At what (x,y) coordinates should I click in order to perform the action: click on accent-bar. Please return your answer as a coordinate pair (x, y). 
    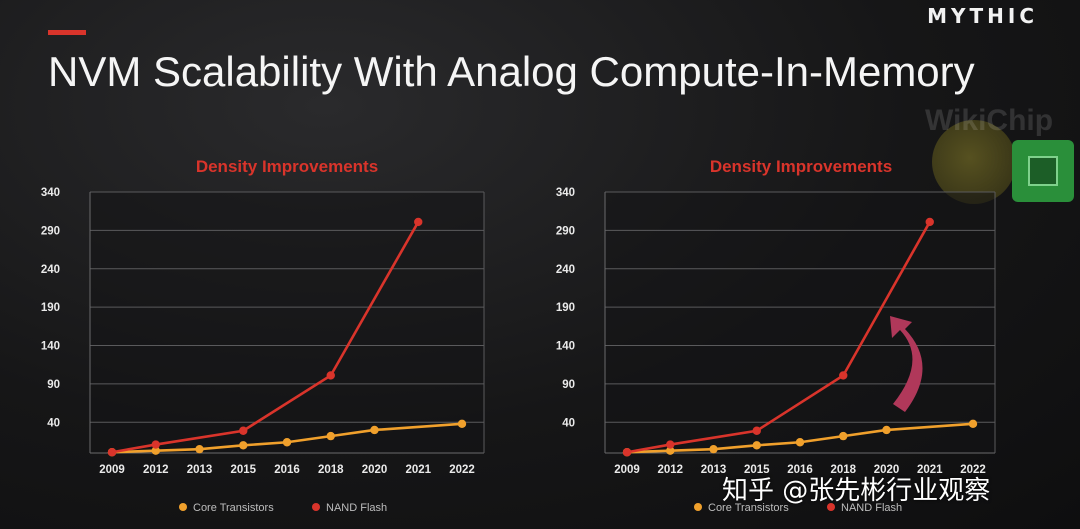
    Looking at the image, I should click on (67, 32).